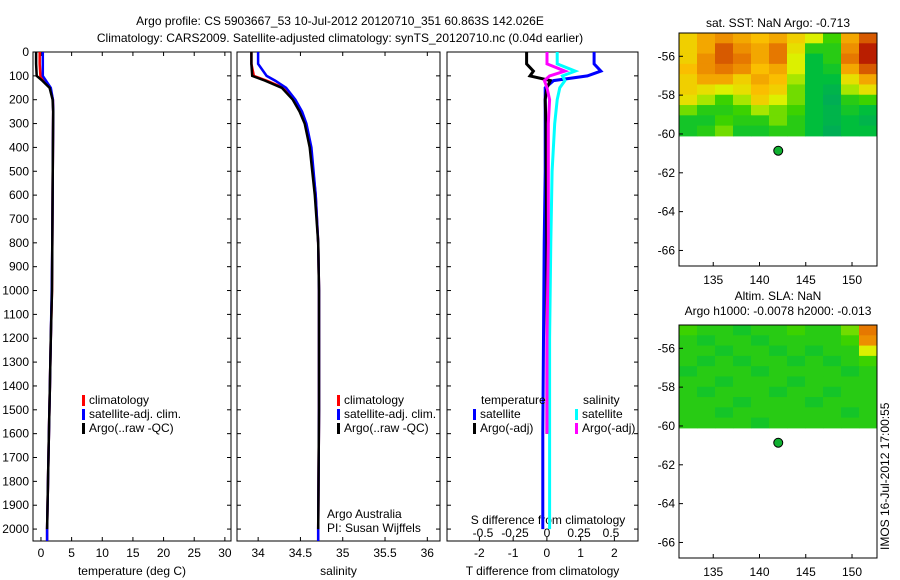  What do you see at coordinates (83, 400) in the screenshot?
I see `temp-legend-swatch` at bounding box center [83, 400].